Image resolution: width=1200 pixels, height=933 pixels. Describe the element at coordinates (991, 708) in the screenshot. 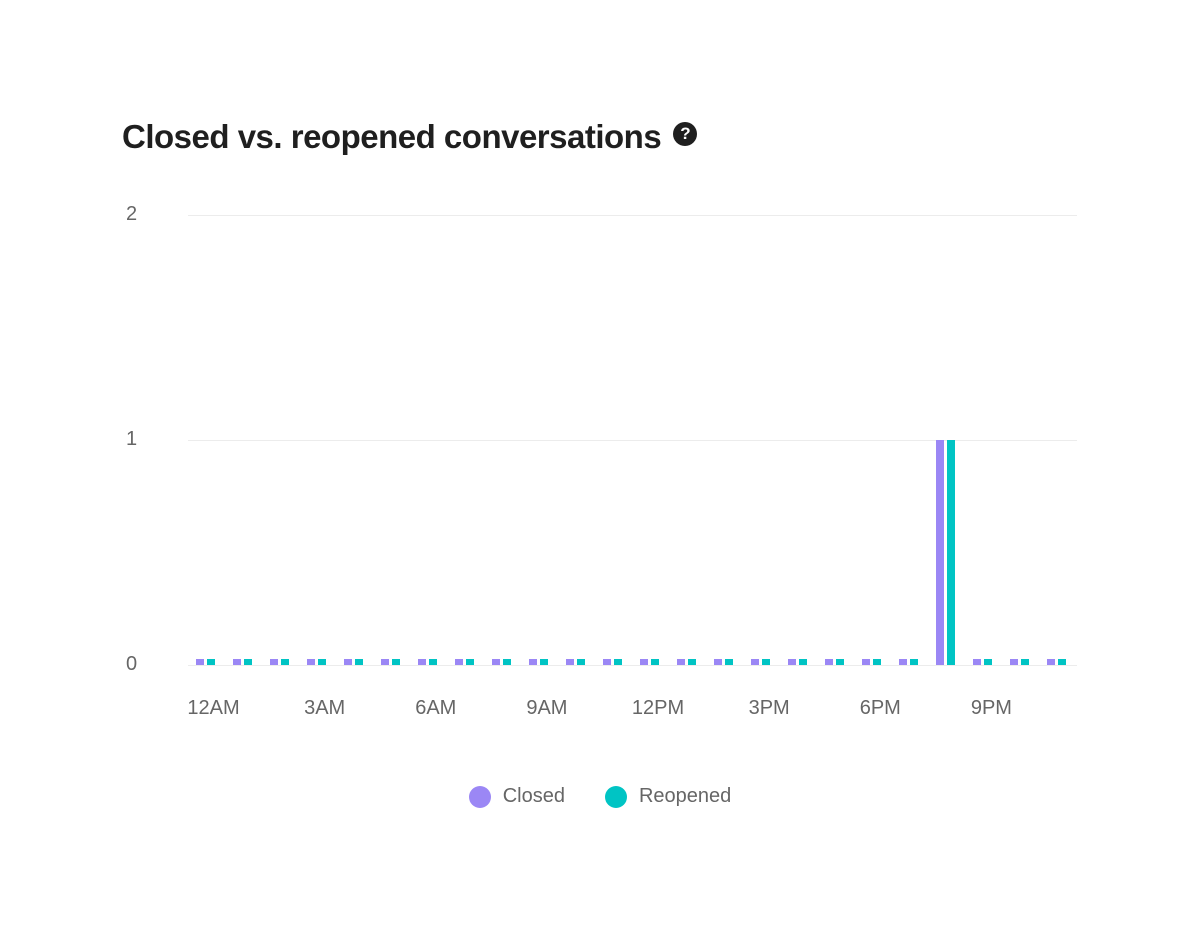

I see `x-axis-label: 9PM` at that location.